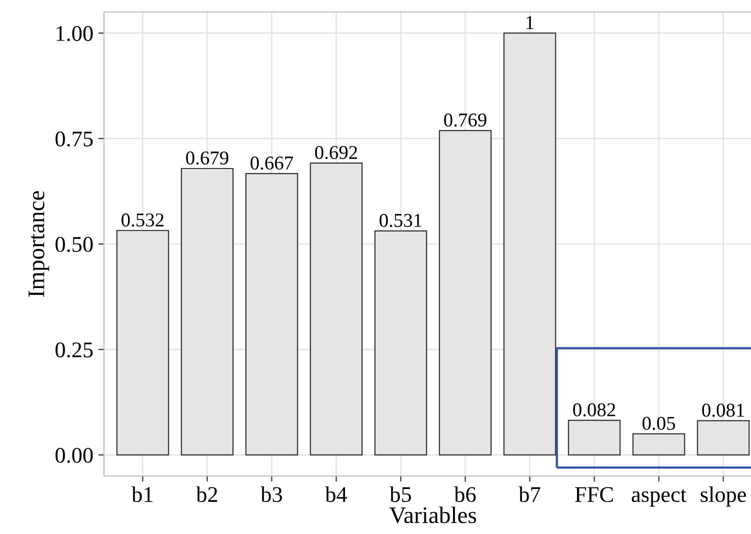  What do you see at coordinates (465, 120) in the screenshot?
I see `data-label: 0.769` at bounding box center [465, 120].